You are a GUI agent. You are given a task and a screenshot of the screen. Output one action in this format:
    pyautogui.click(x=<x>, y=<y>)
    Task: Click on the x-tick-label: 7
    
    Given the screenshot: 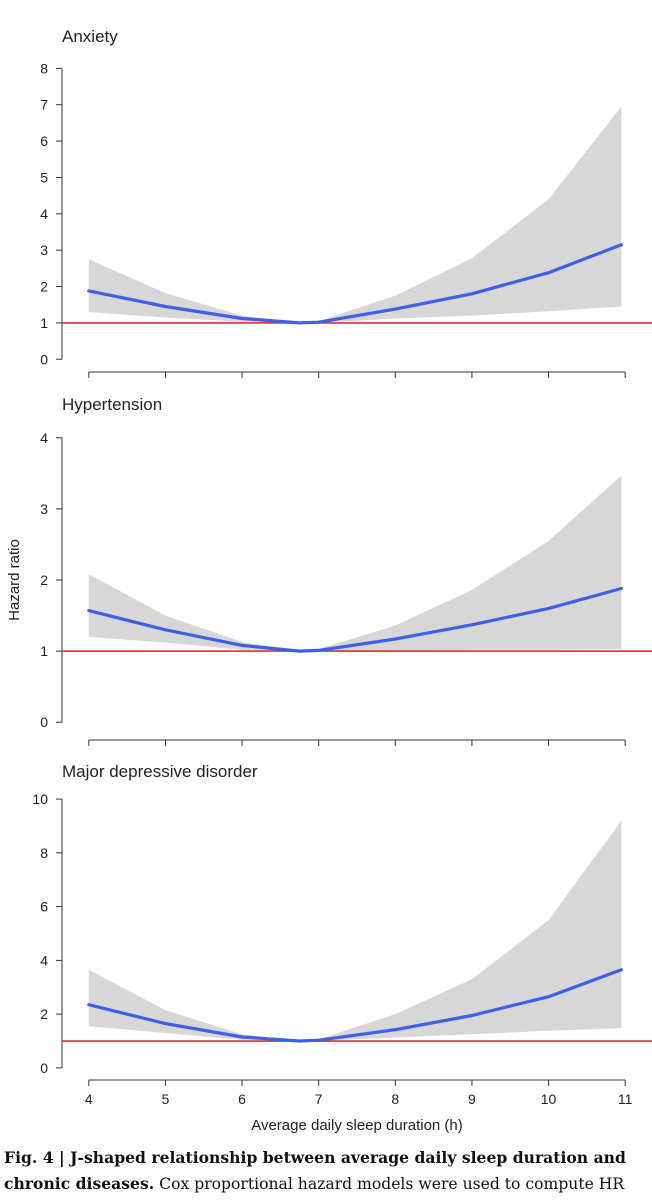 What is the action you would take?
    pyautogui.click(x=319, y=1099)
    